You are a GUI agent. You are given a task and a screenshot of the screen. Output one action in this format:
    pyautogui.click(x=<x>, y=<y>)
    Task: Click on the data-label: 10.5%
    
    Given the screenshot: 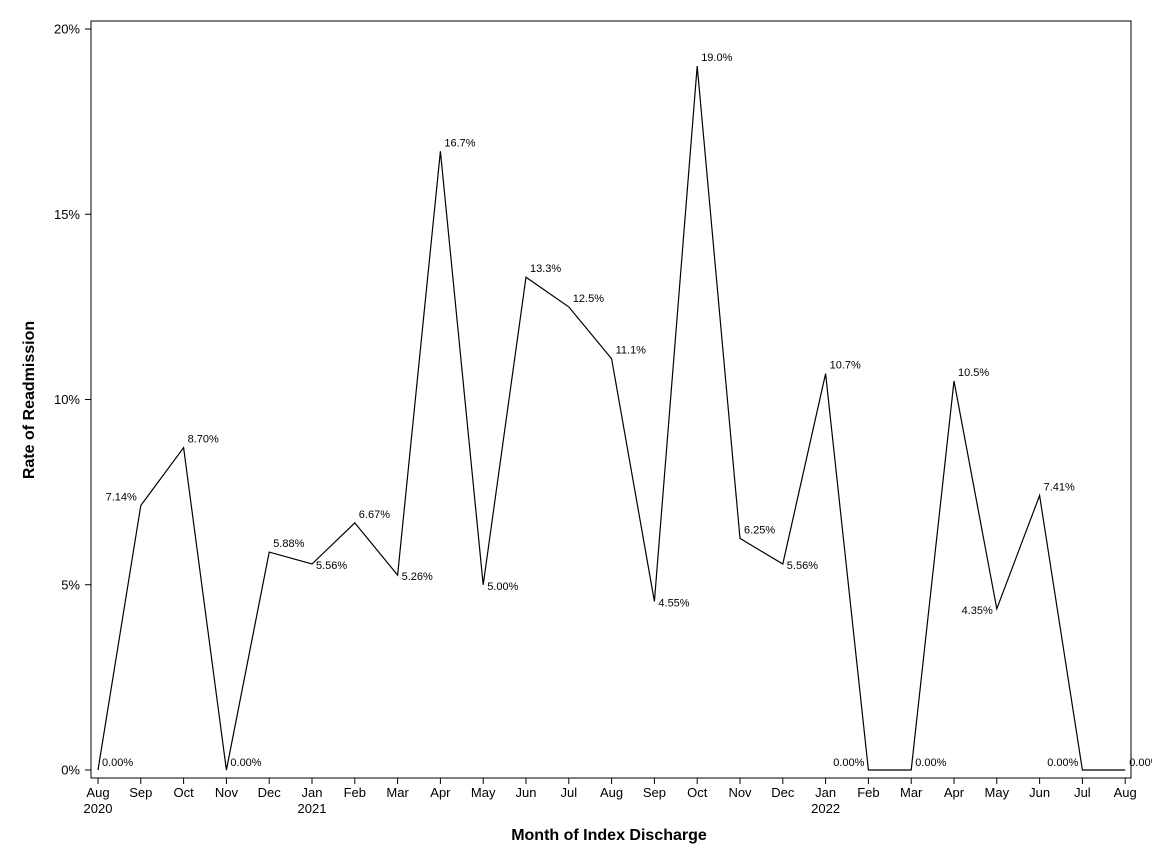 What is the action you would take?
    pyautogui.click(x=973, y=373)
    